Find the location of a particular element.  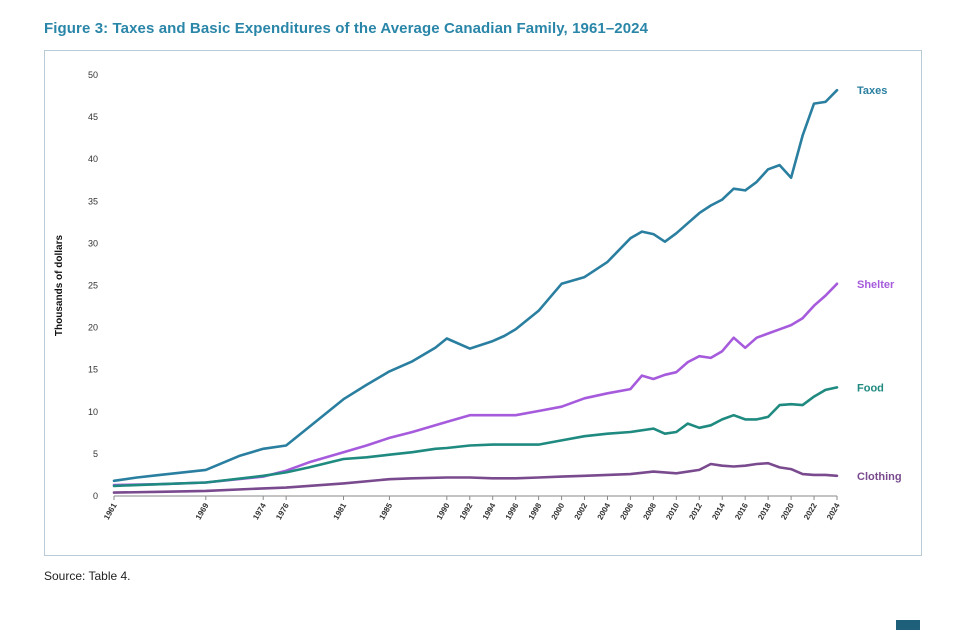

x-tick-label: 2022 is located at coordinates (810, 511).